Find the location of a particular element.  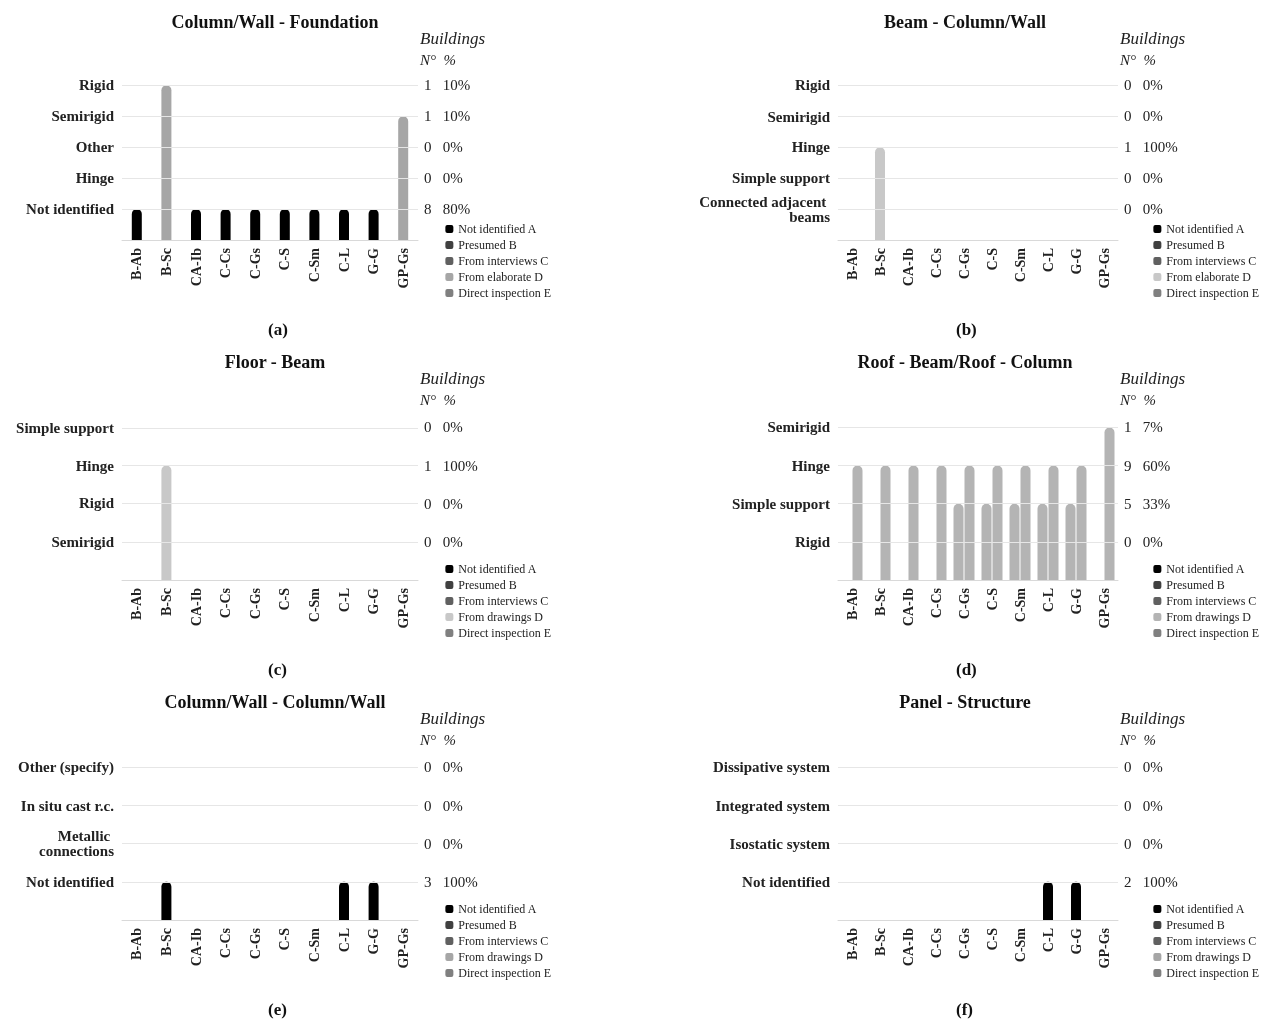

legend-label: From interviews C is located at coordinates (1211, 601).